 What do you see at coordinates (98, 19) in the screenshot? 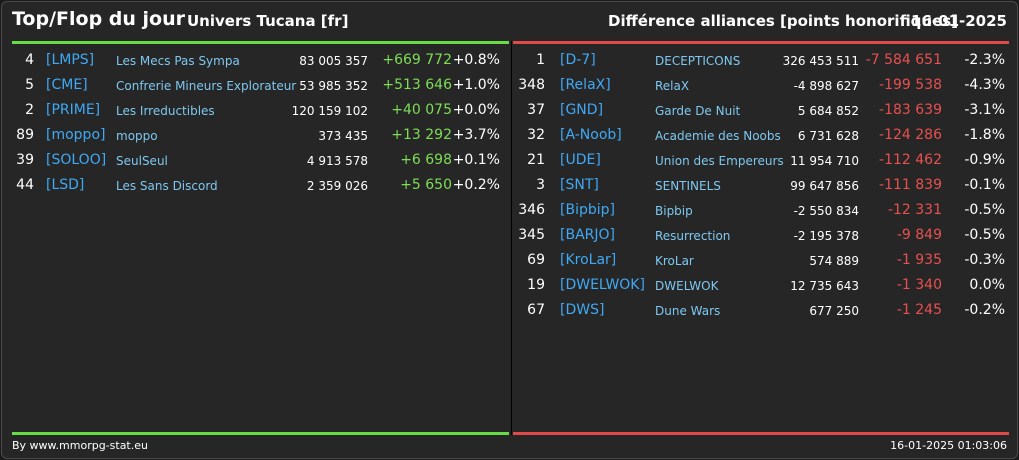
I see `page-title: Top/Flop du jour` at bounding box center [98, 19].